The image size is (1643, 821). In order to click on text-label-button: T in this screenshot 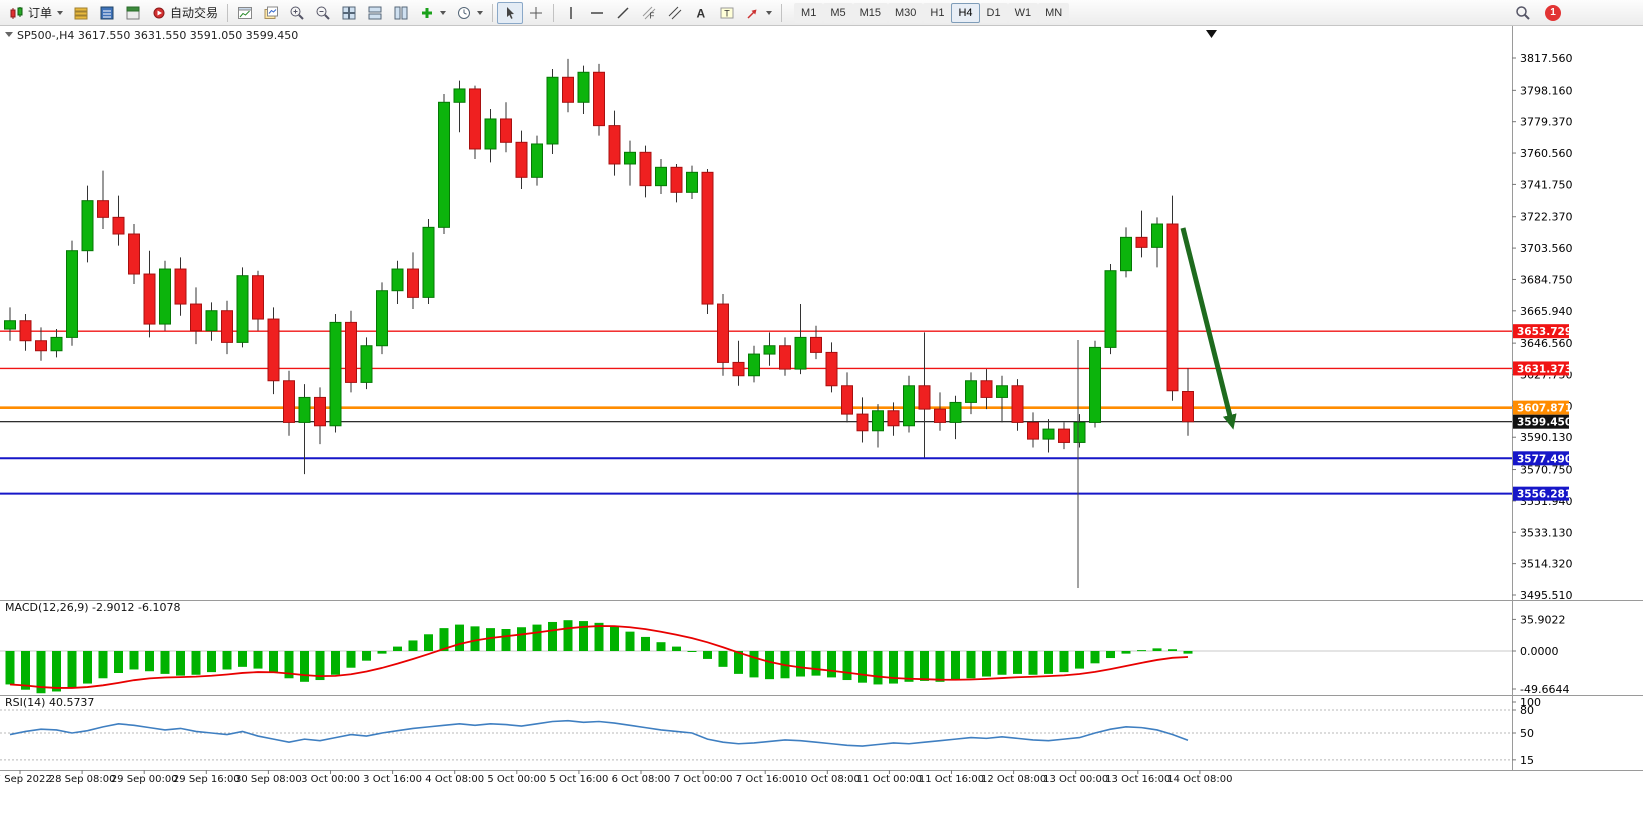, I will do `click(727, 13)`.